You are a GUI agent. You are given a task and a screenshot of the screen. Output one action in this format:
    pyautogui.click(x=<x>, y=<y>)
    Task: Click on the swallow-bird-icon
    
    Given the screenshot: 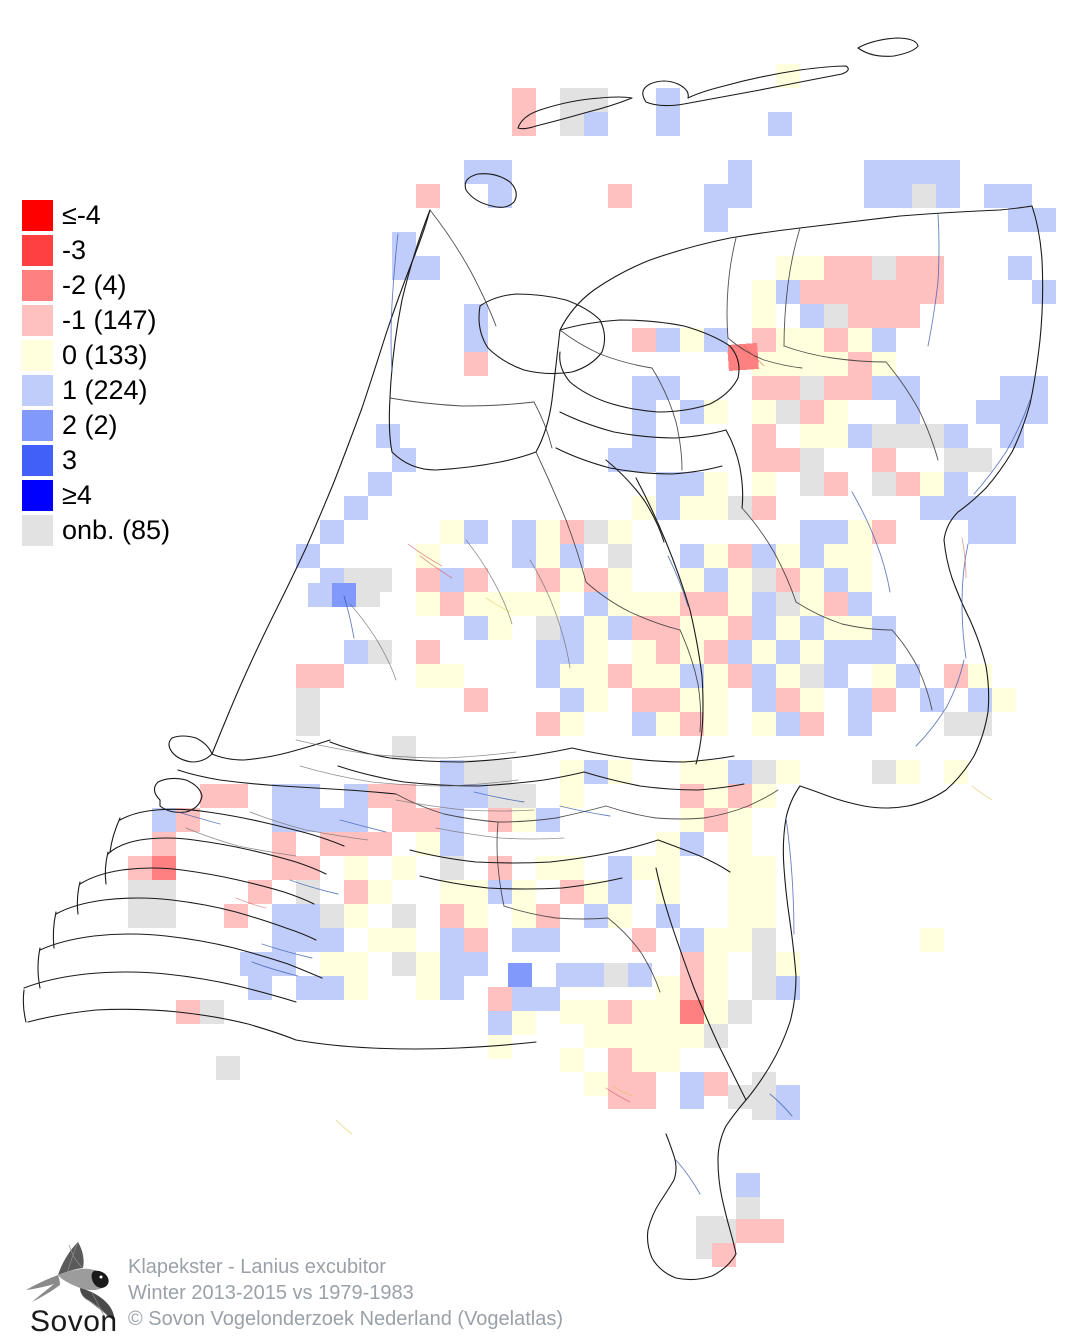 What is the action you would take?
    pyautogui.click(x=70, y=1281)
    